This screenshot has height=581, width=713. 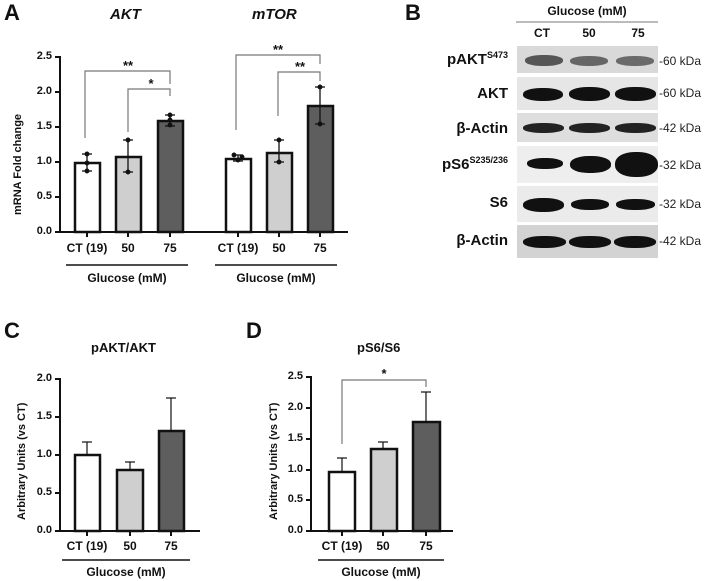 I want to click on lane-ct: CT, so click(x=542, y=33).